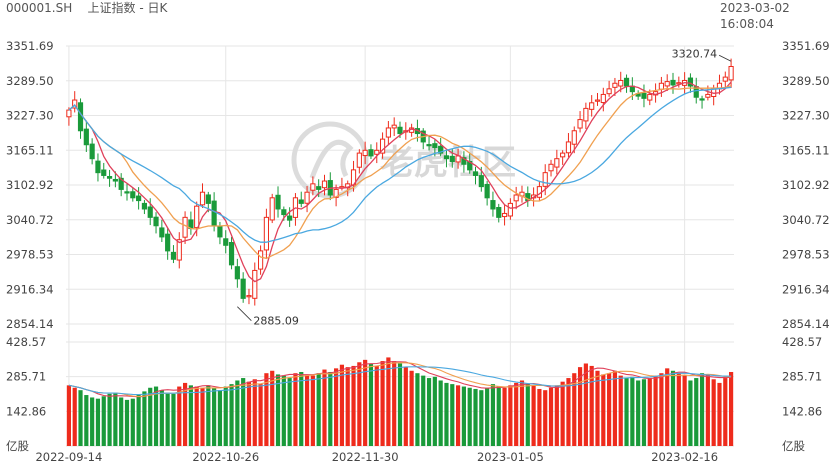 The height and width of the screenshot is (470, 840). Describe the element at coordinates (510, 457) in the screenshot. I see `date-tick-label: 2023-01-05` at that location.